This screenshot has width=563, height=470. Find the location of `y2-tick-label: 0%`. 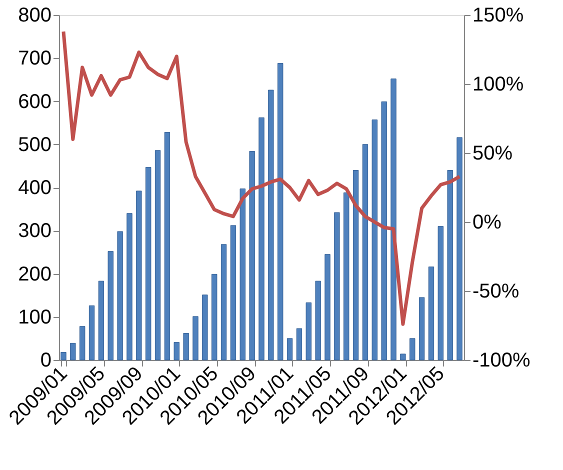

y2-tick-label: 0% is located at coordinates (487, 223).